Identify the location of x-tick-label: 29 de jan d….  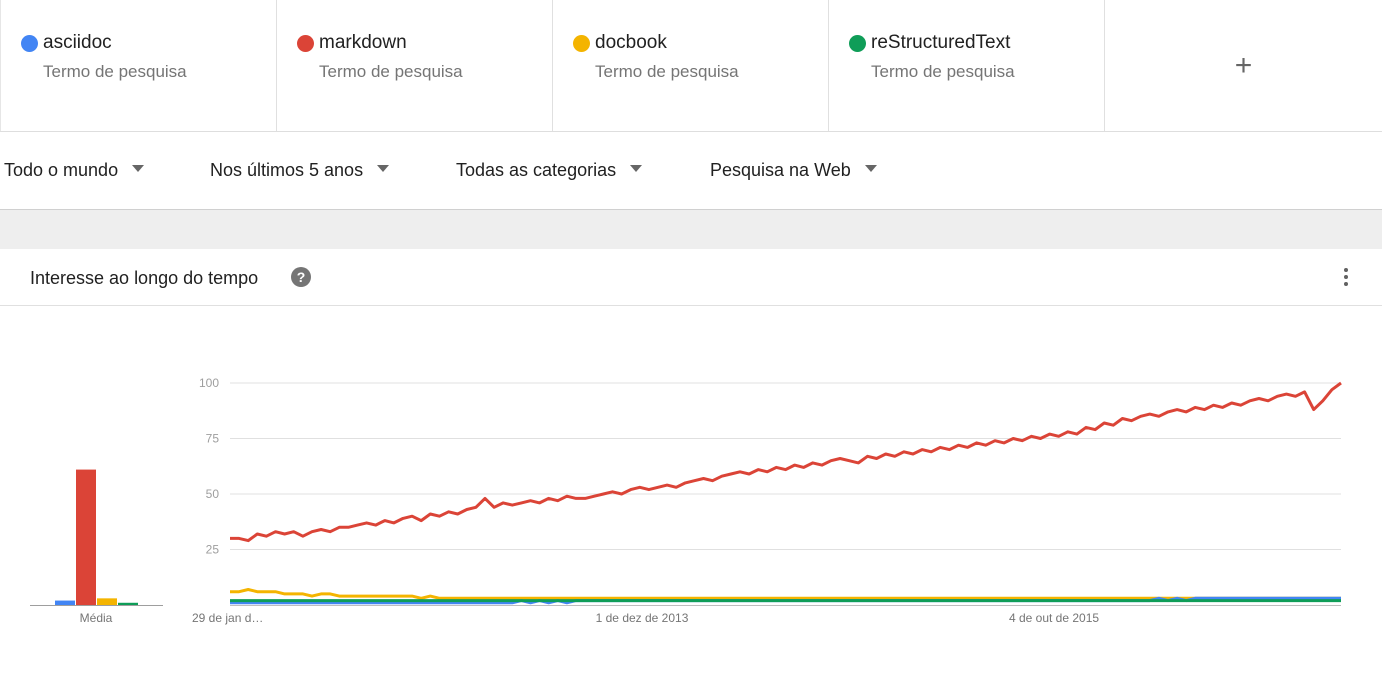
(227, 618).